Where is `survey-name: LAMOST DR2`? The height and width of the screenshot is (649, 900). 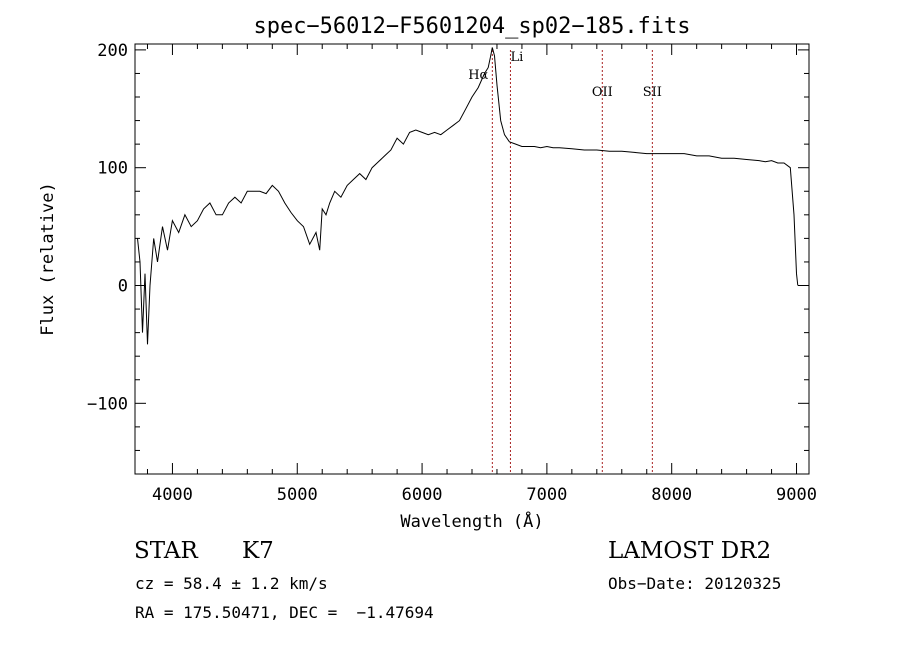 survey-name: LAMOST DR2 is located at coordinates (690, 551).